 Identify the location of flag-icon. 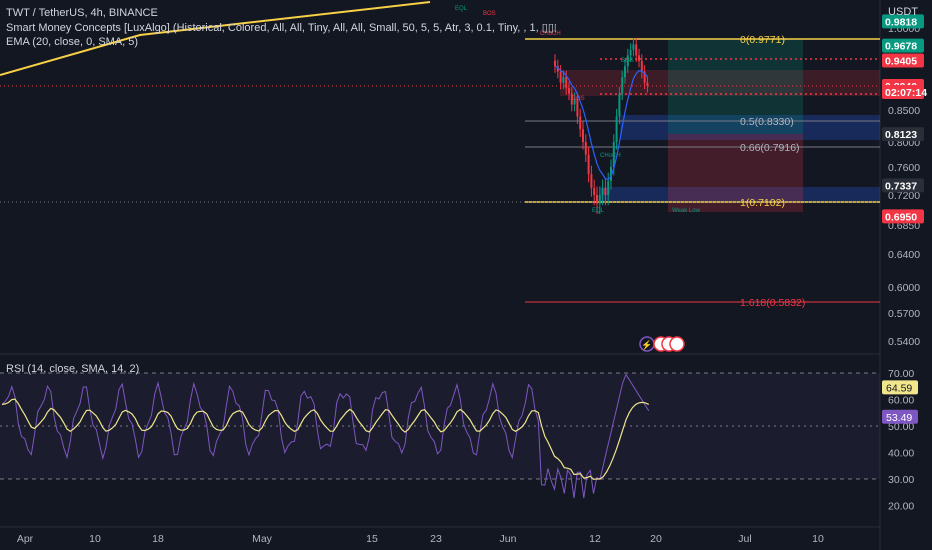
(677, 344).